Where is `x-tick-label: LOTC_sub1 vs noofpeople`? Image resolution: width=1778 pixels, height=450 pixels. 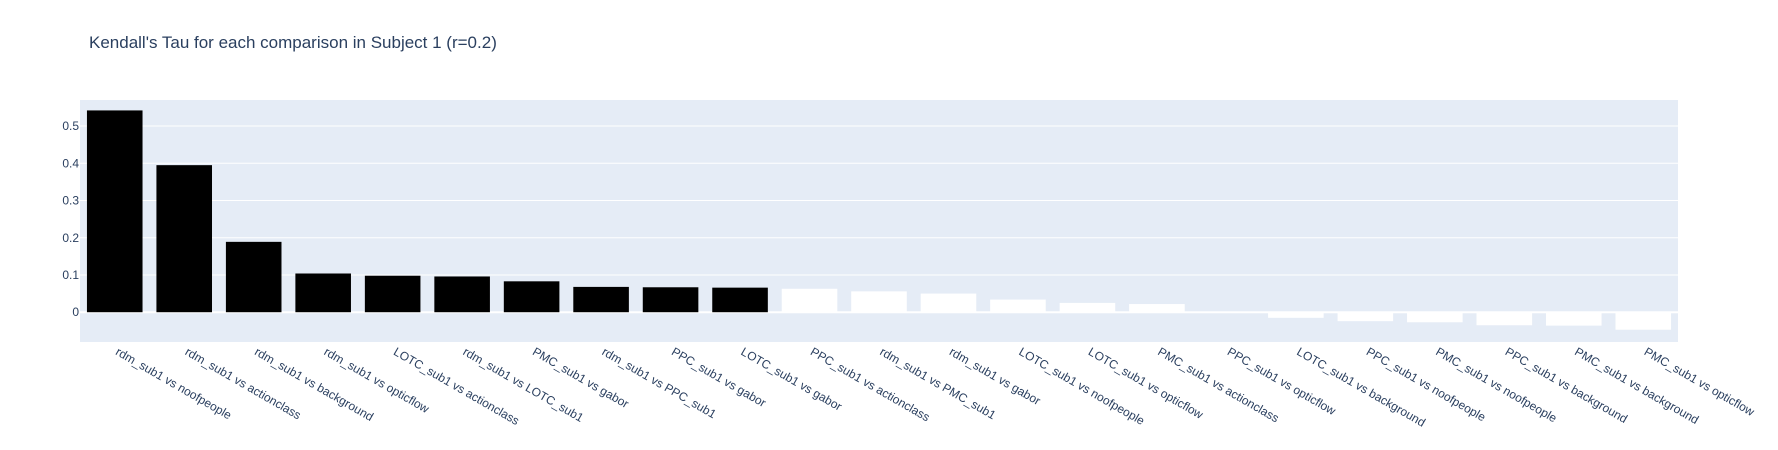
x-tick-label: LOTC_sub1 vs noofpeople is located at coordinates (1081, 386).